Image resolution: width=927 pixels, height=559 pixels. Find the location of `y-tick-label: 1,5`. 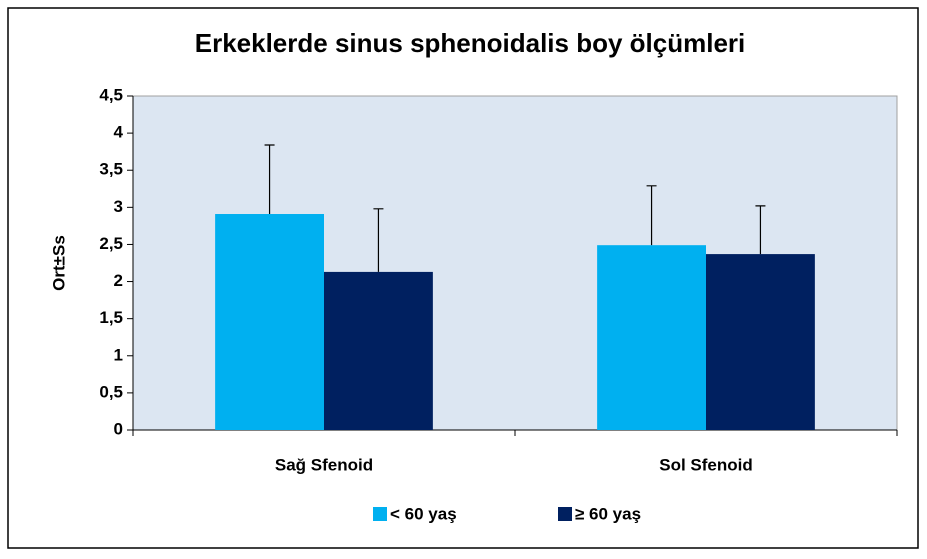

y-tick-label: 1,5 is located at coordinates (111, 317).